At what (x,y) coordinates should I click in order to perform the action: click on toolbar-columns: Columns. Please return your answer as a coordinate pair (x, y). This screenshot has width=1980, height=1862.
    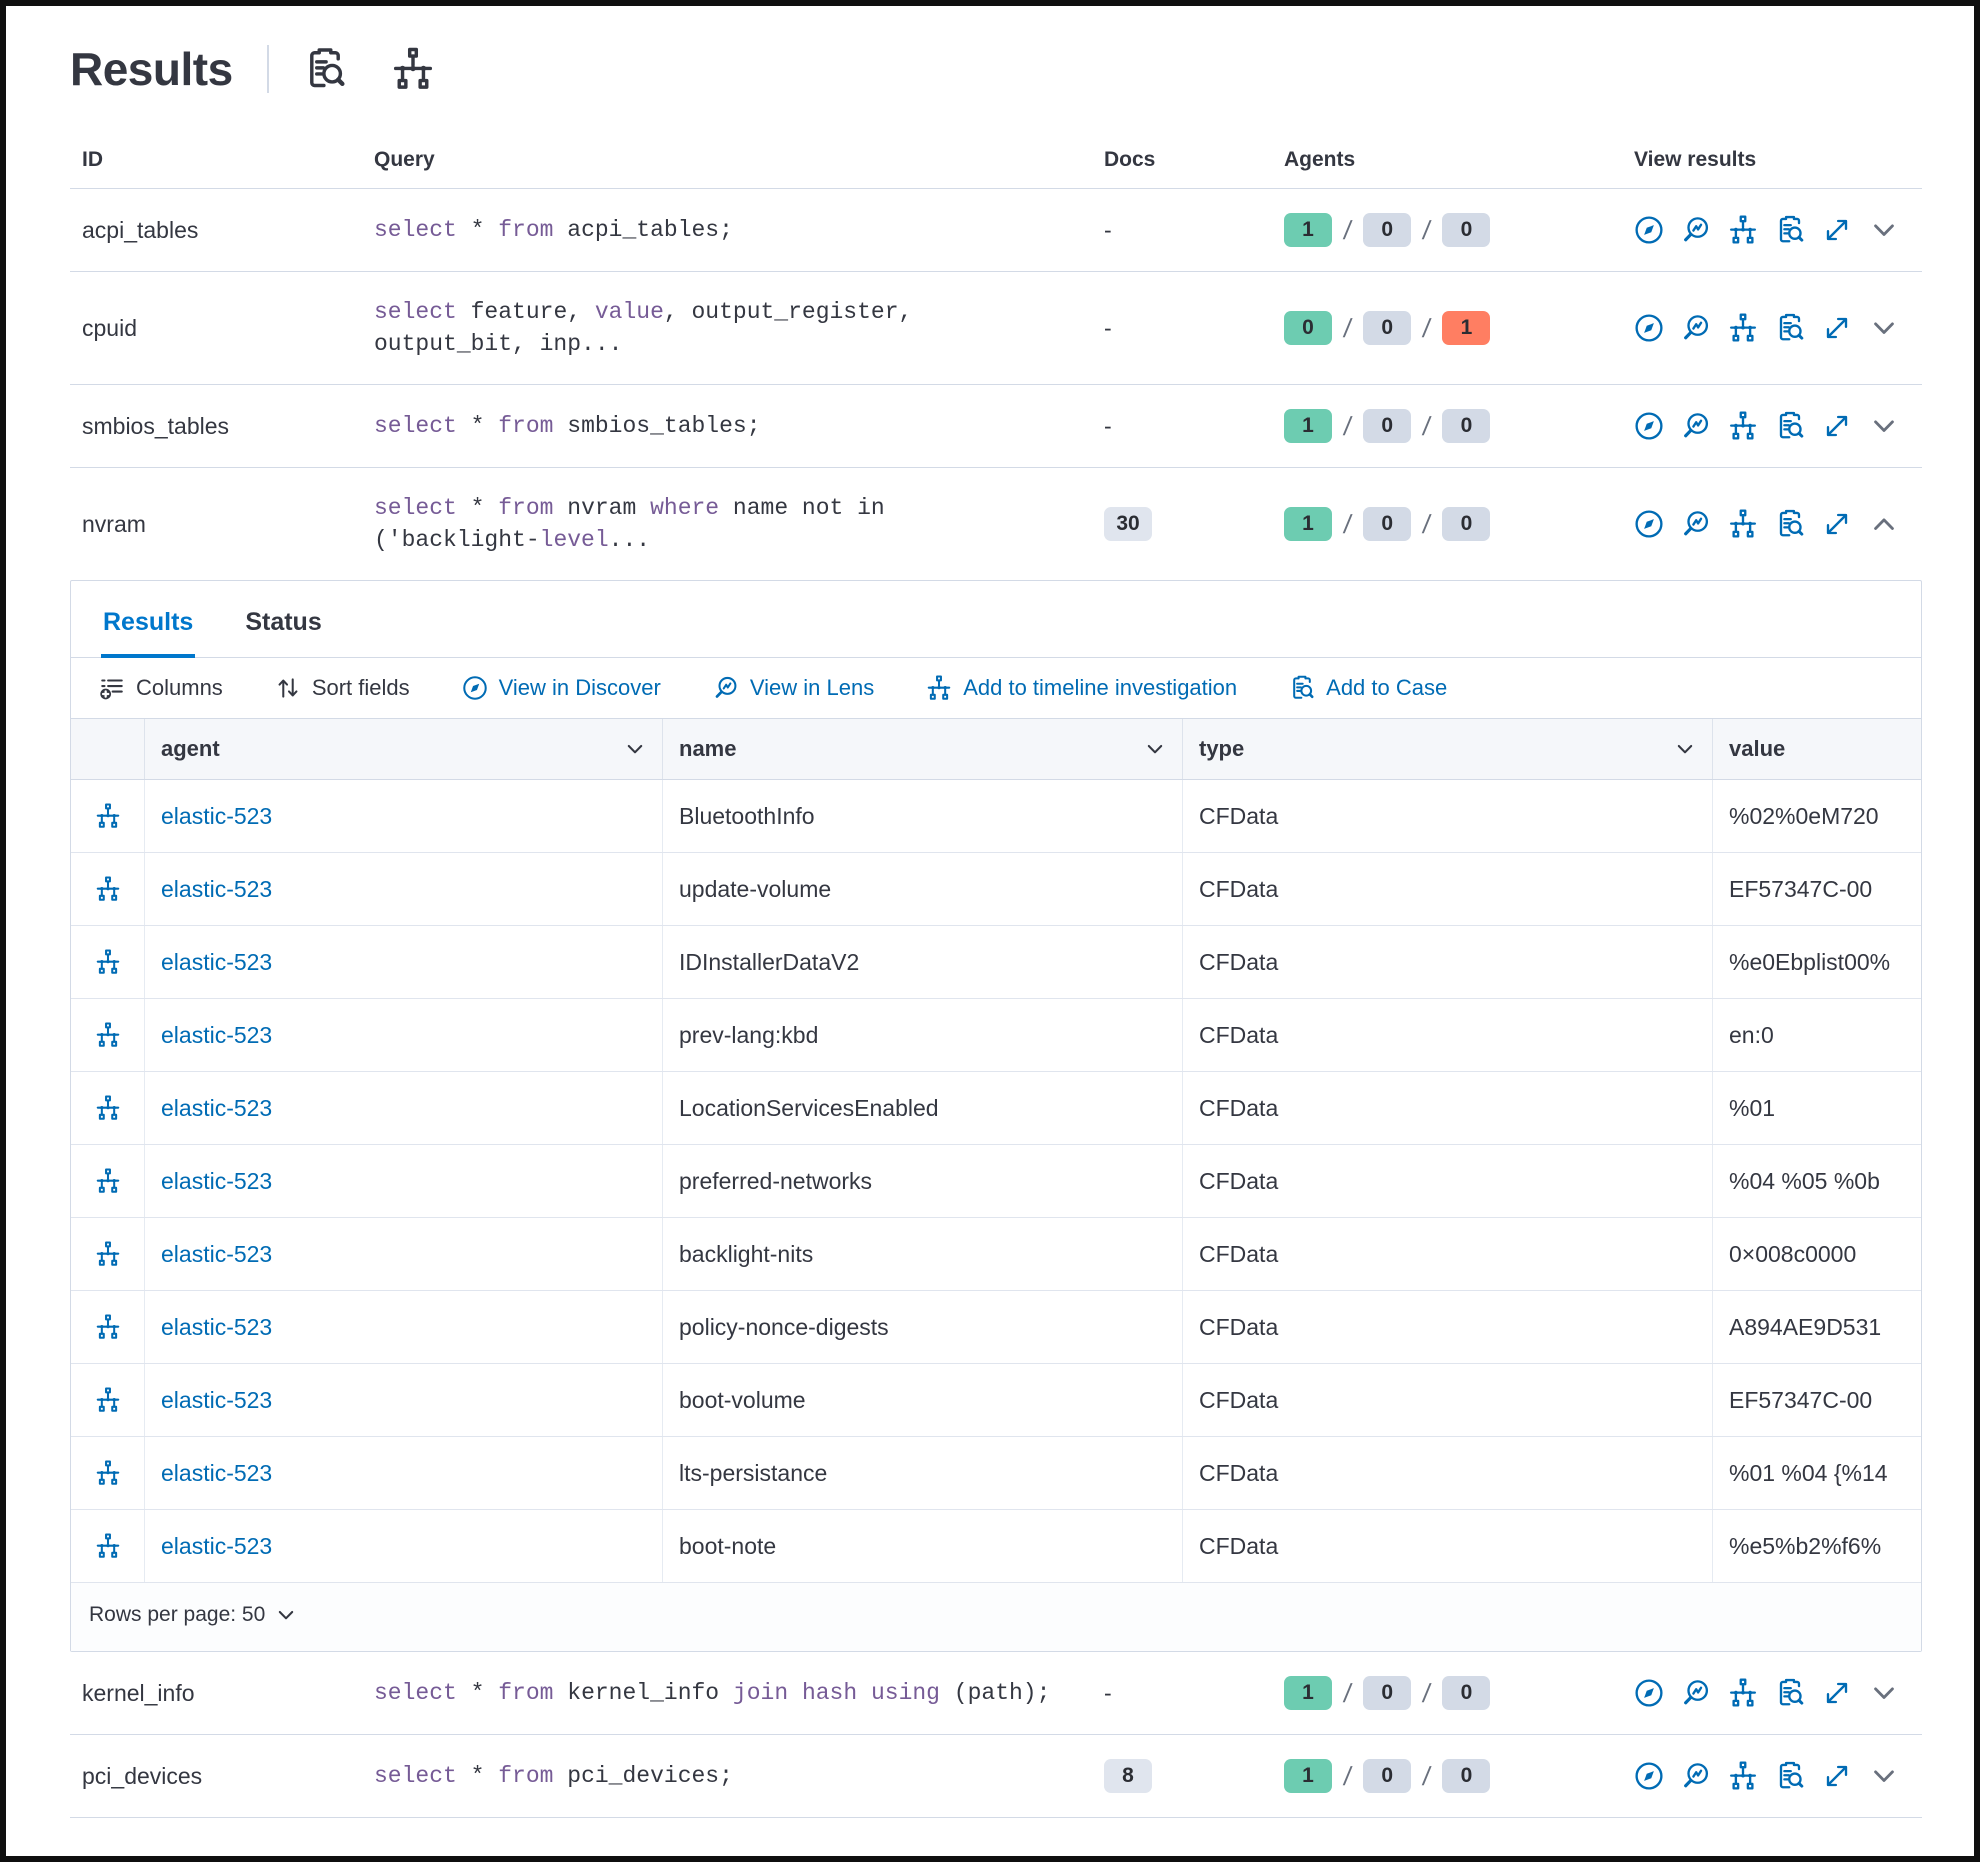
    Looking at the image, I should click on (161, 688).